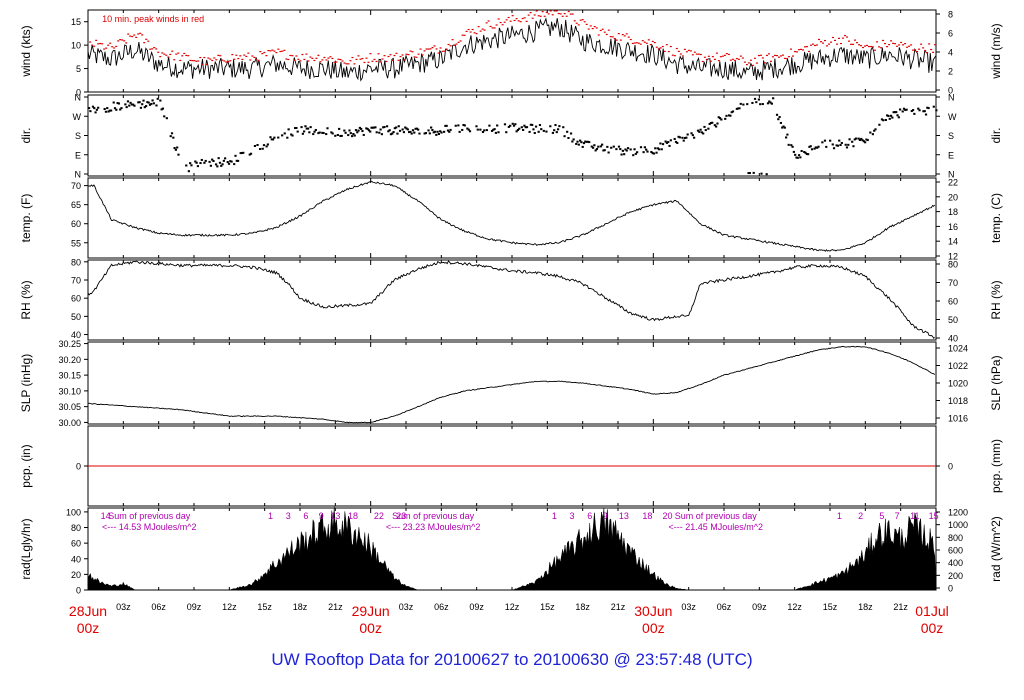  What do you see at coordinates (900, 607) in the screenshot?
I see `hour-tick-label: 21z` at bounding box center [900, 607].